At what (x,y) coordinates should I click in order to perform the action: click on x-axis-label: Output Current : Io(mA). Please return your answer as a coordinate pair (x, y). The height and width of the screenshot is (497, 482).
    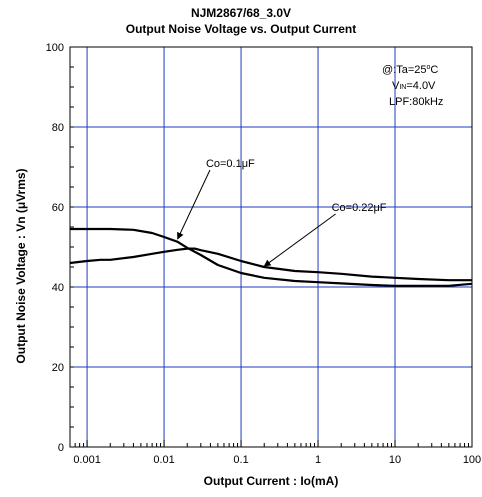
    Looking at the image, I should click on (271, 481).